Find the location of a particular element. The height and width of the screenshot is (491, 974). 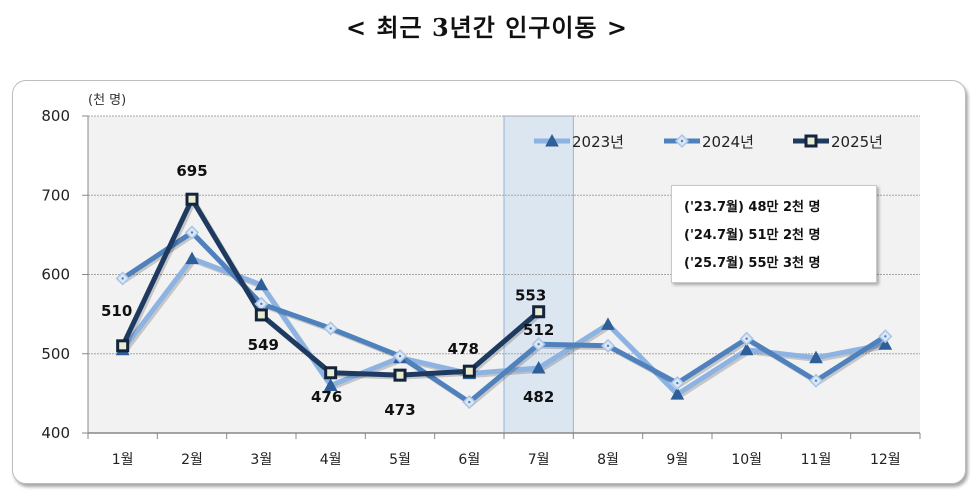

y-tick-label: 600 is located at coordinates (55, 275).